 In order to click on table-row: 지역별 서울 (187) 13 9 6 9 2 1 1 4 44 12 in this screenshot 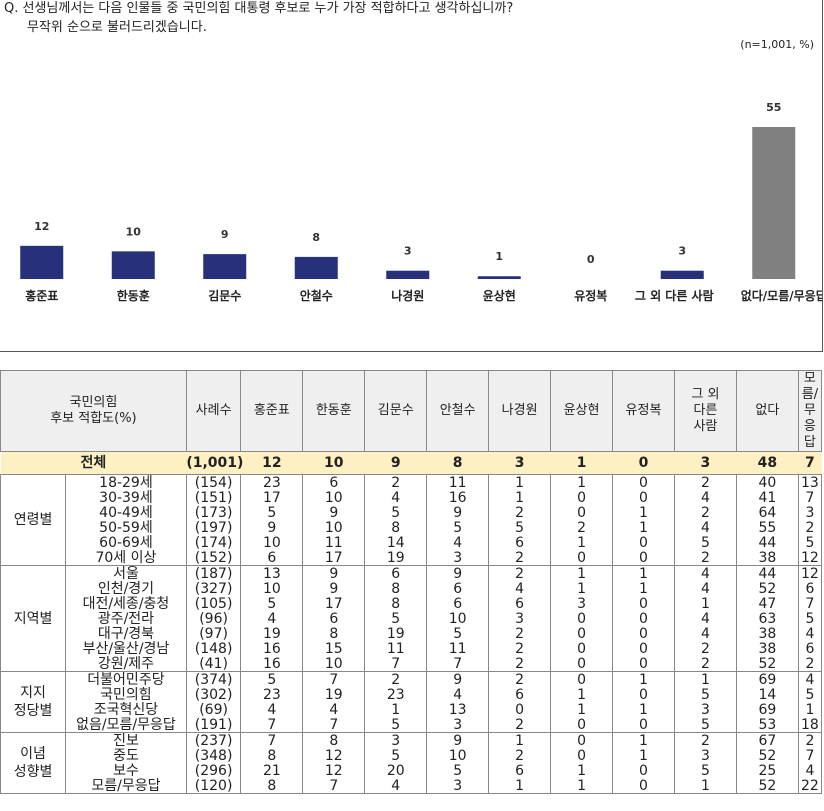, I will do `click(411, 618)`.